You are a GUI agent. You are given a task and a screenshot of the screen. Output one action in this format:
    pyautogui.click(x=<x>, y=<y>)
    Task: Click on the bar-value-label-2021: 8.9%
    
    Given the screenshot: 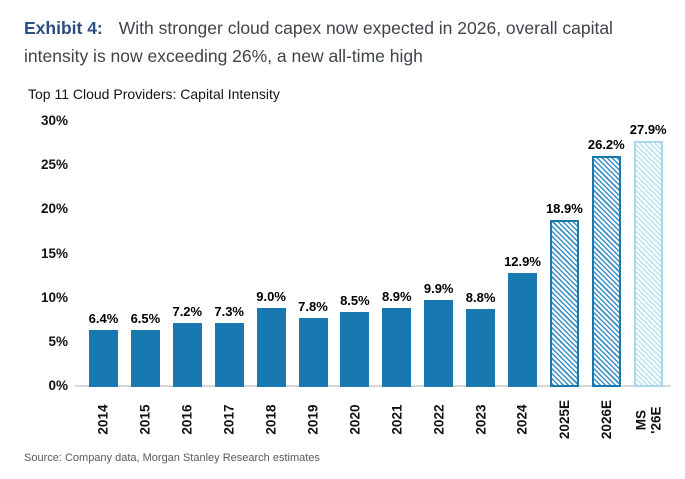 What is the action you would take?
    pyautogui.click(x=396, y=297)
    